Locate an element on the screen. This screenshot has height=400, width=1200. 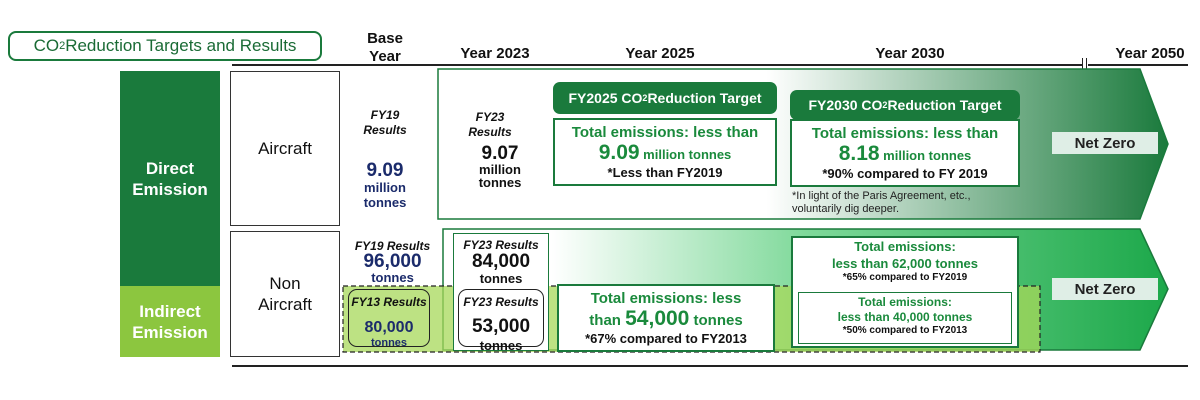
aircraft-fy19-value: 9.09 is located at coordinates (385, 170).